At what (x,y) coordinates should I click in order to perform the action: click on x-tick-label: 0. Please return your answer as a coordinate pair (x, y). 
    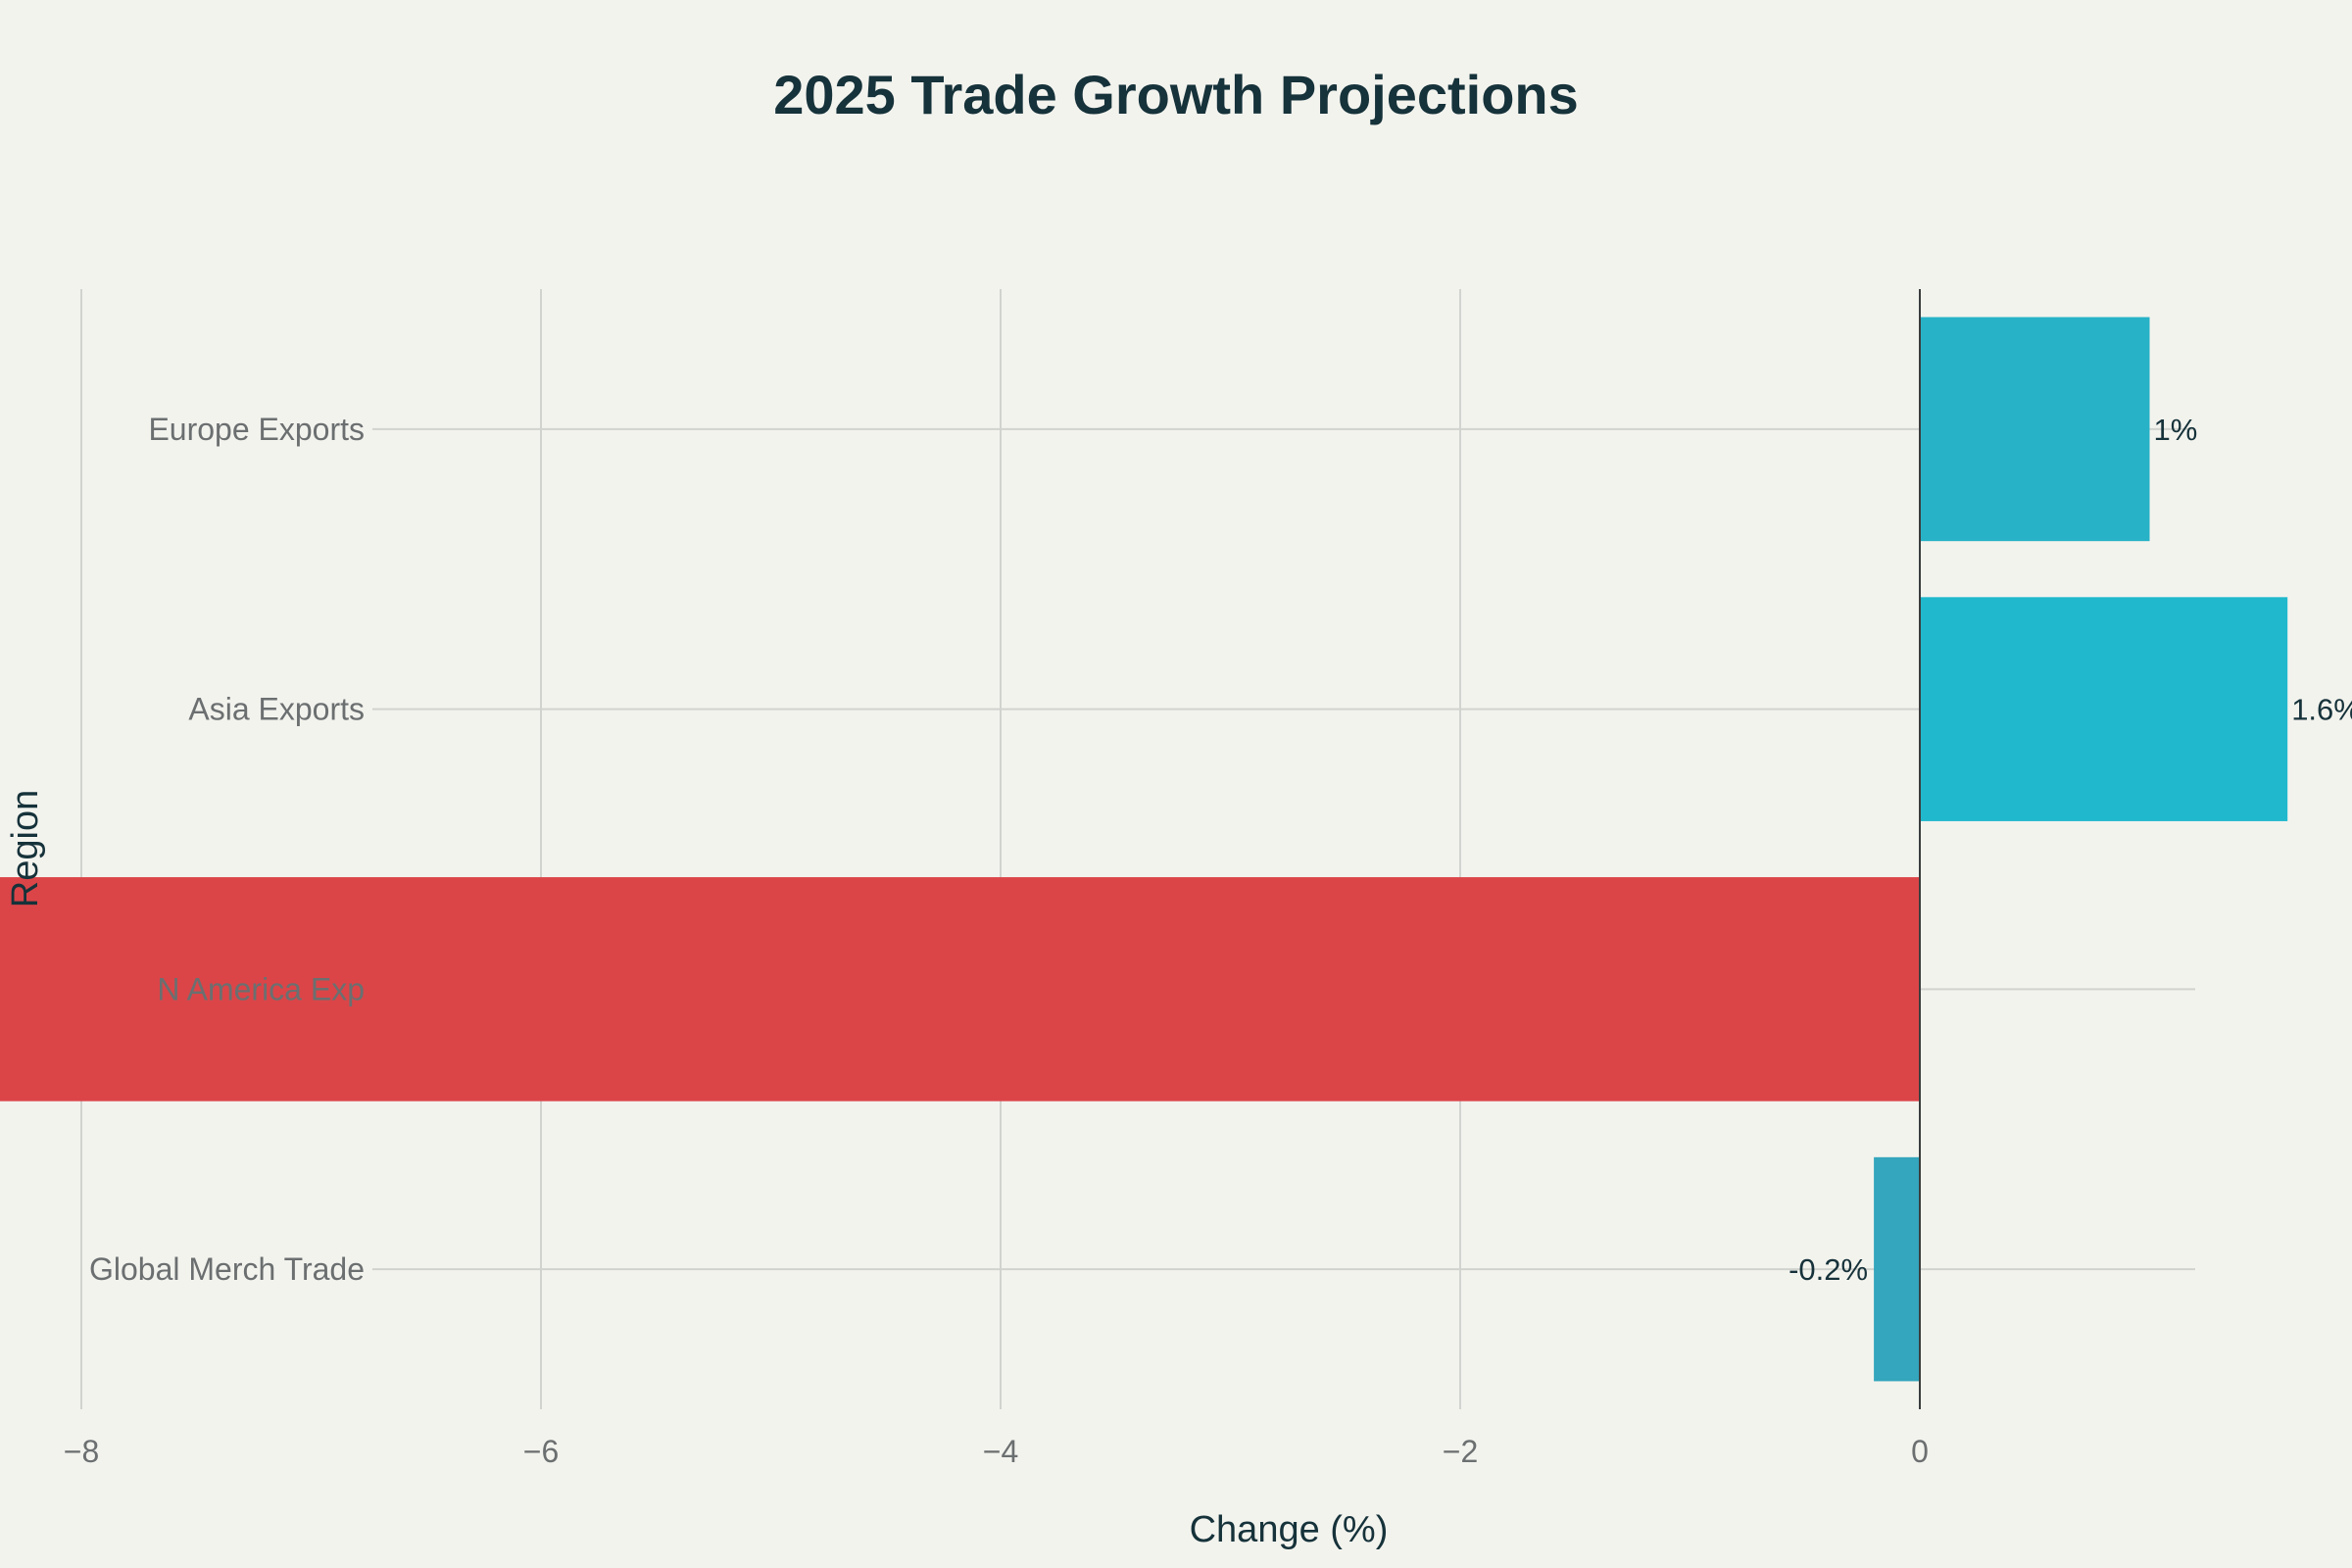
    Looking at the image, I should click on (1920, 1451).